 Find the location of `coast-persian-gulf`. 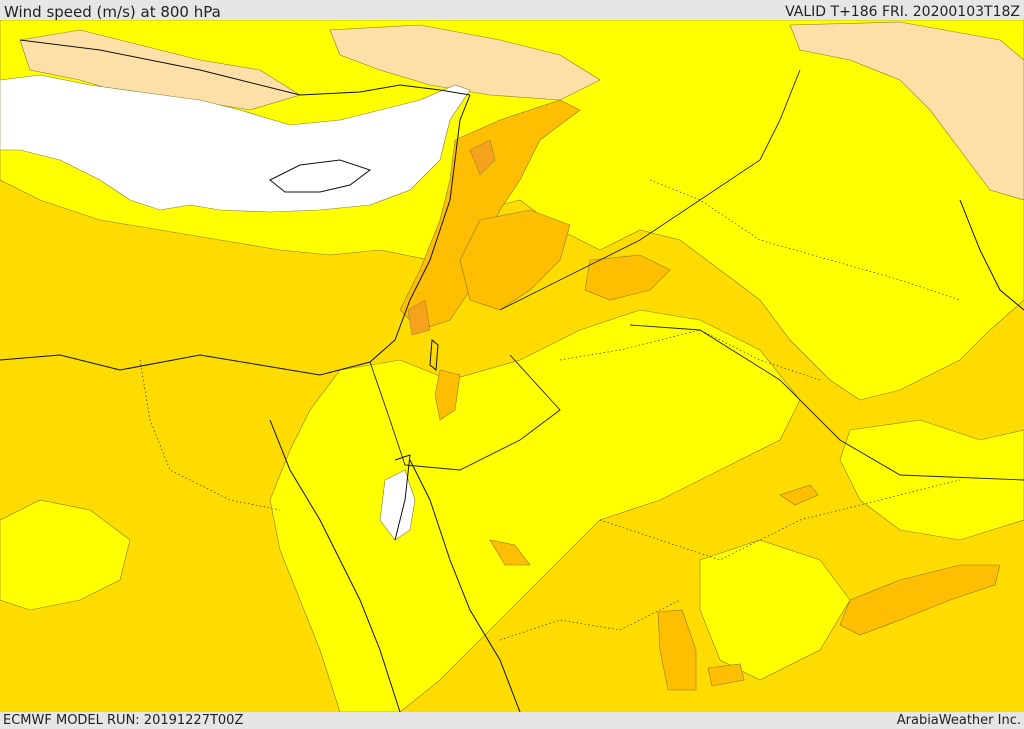

coast-persian-gulf is located at coordinates (991, 255).